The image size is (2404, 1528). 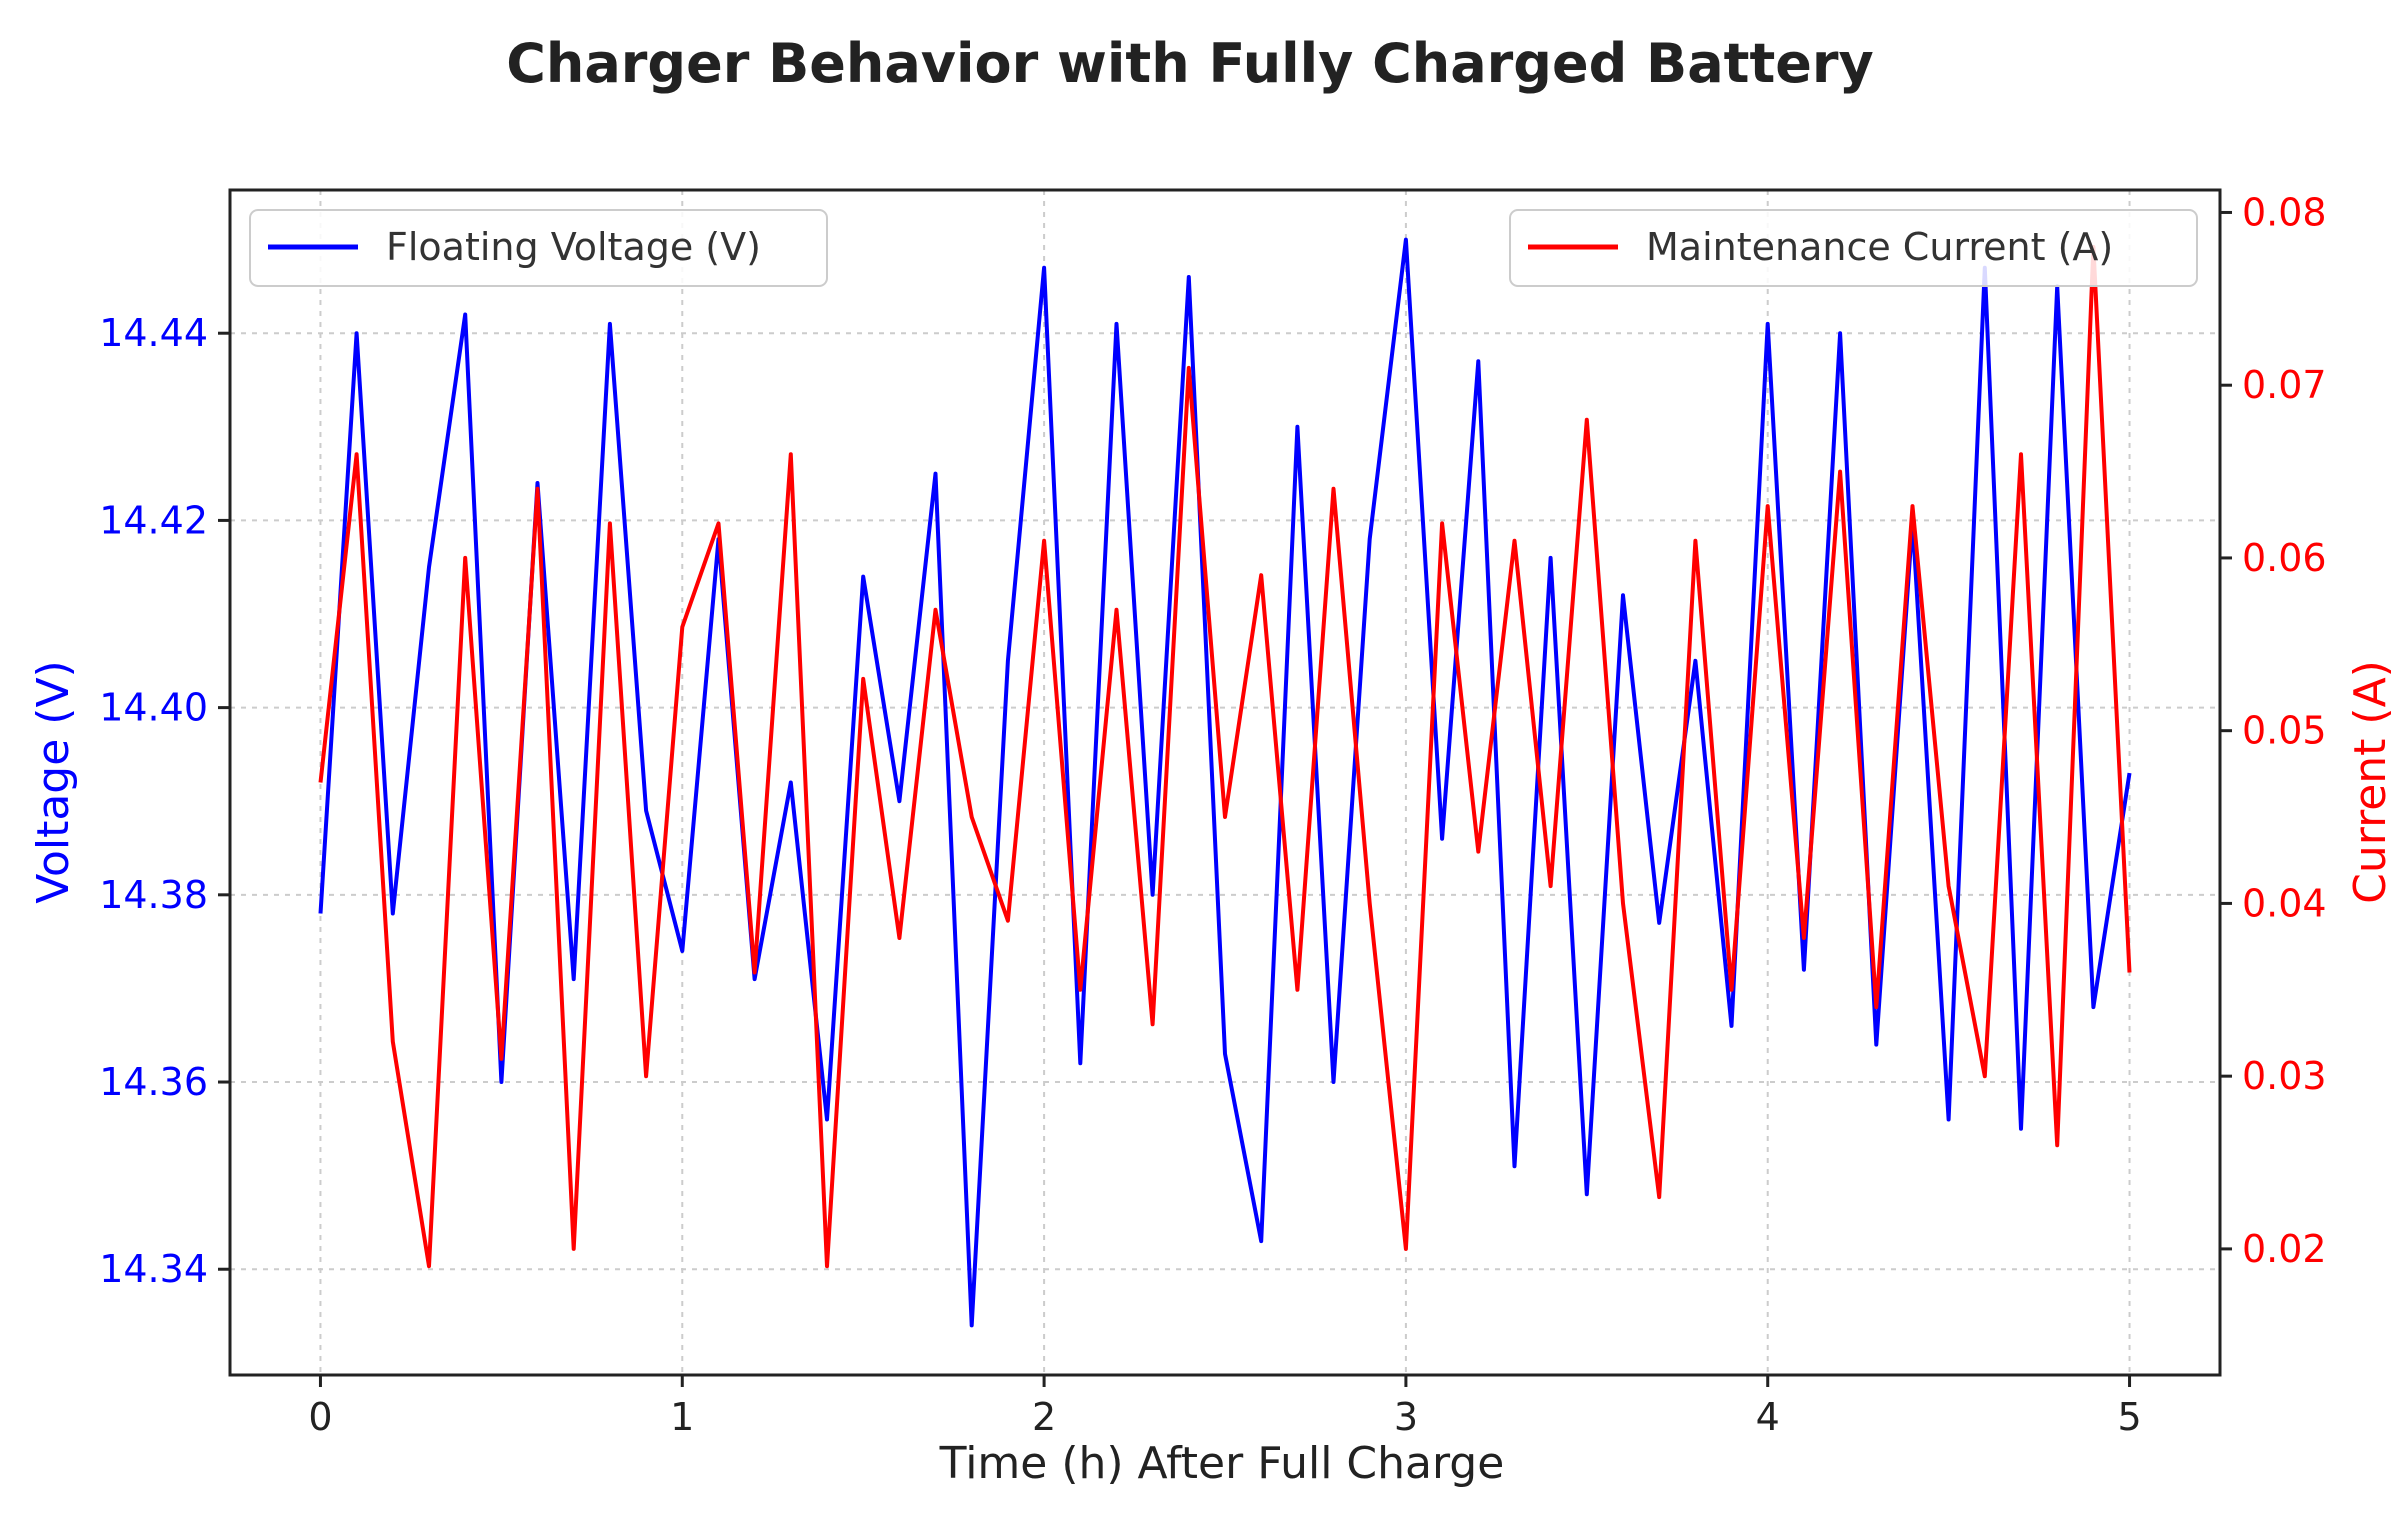 What do you see at coordinates (2370, 782) in the screenshot?
I see `y-axis-right-label: Current (A)` at bounding box center [2370, 782].